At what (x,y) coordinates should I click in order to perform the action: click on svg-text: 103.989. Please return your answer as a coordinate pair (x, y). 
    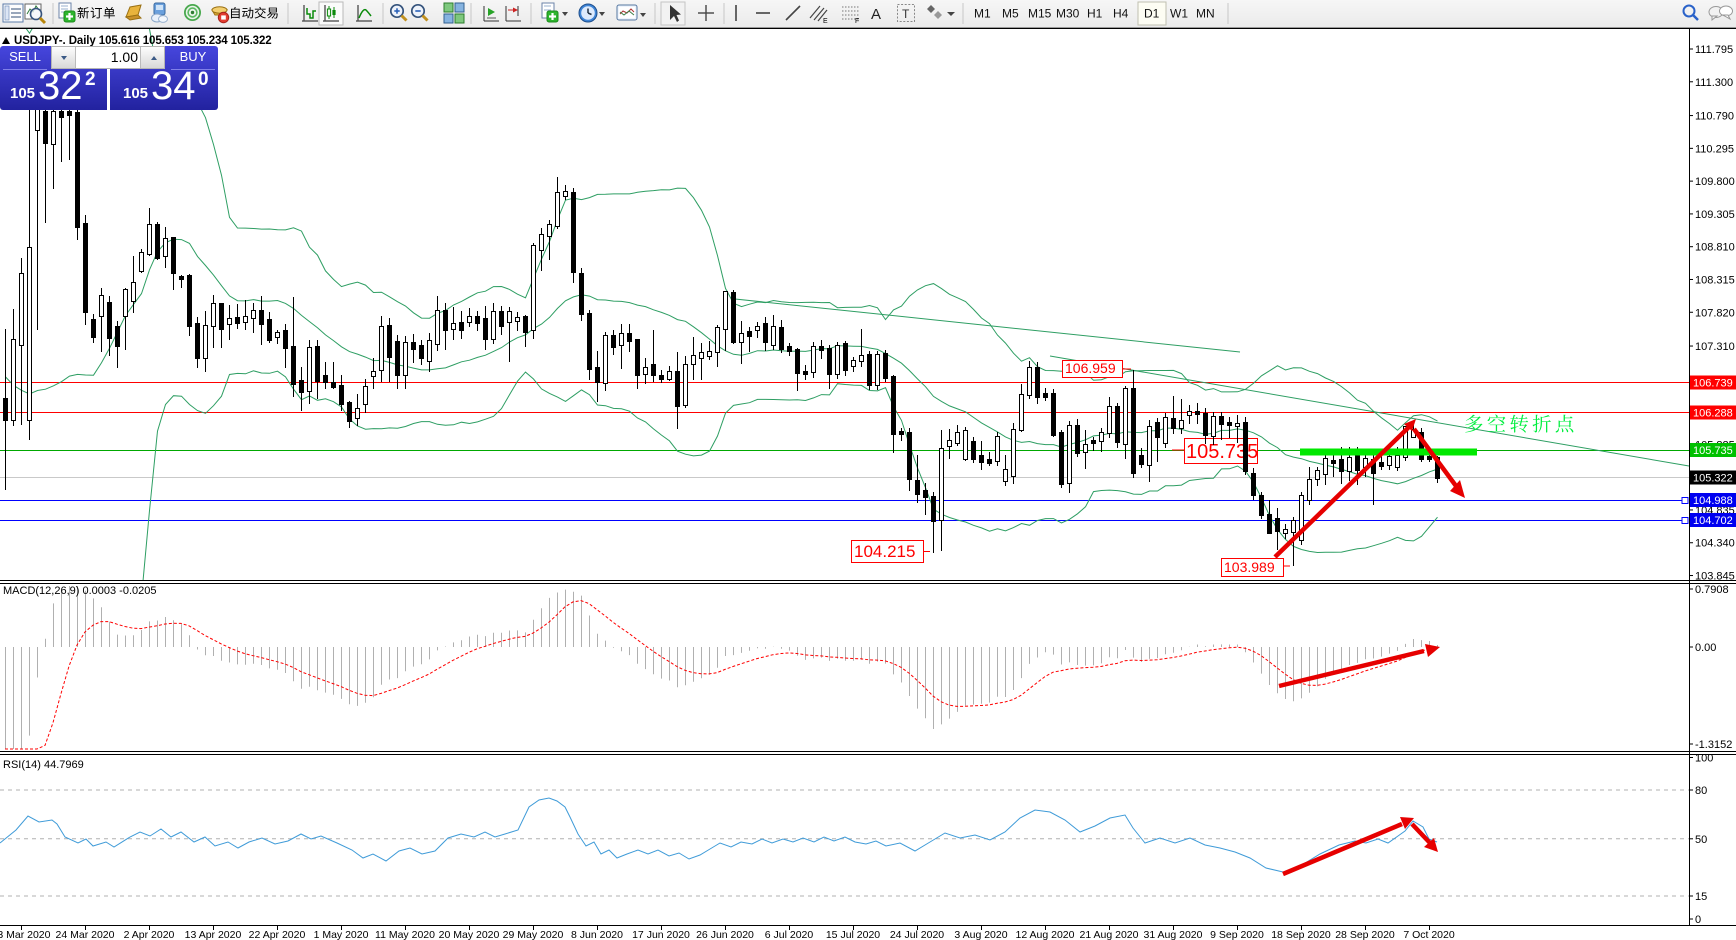
    Looking at the image, I should click on (1249, 567).